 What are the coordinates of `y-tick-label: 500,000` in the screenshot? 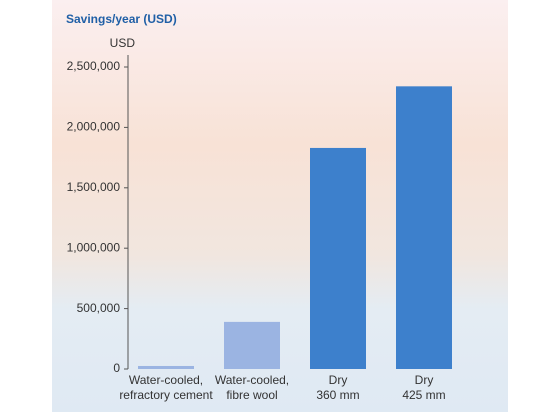 It's located at (99, 308).